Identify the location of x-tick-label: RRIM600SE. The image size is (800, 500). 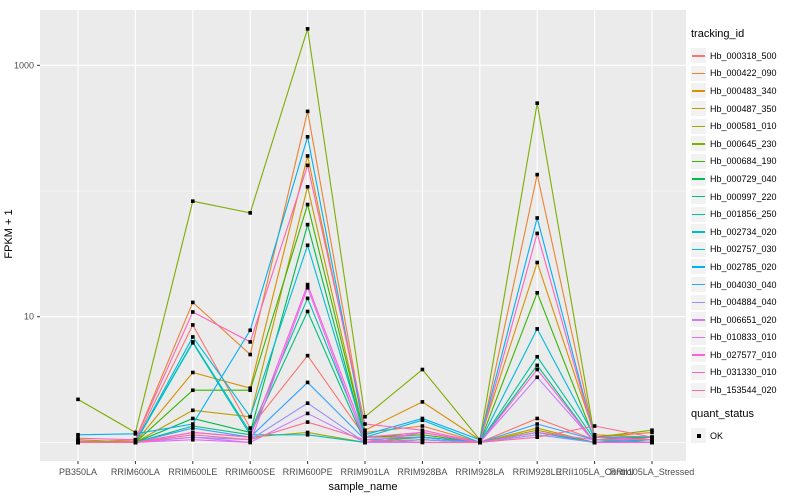
(250, 472).